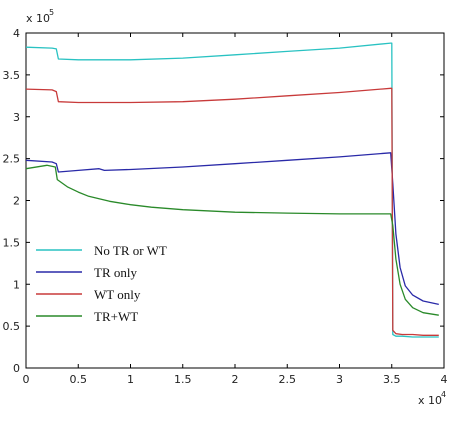 The image size is (465, 421). Describe the element at coordinates (183, 379) in the screenshot. I see `x-tick-label: 1.5` at that location.